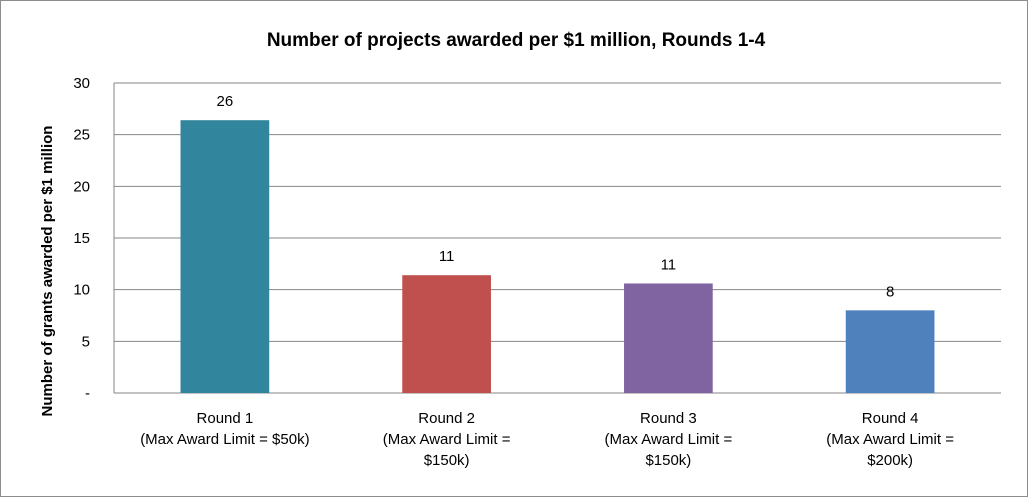  Describe the element at coordinates (668, 418) in the screenshot. I see `x-tick-label: Round 3` at that location.